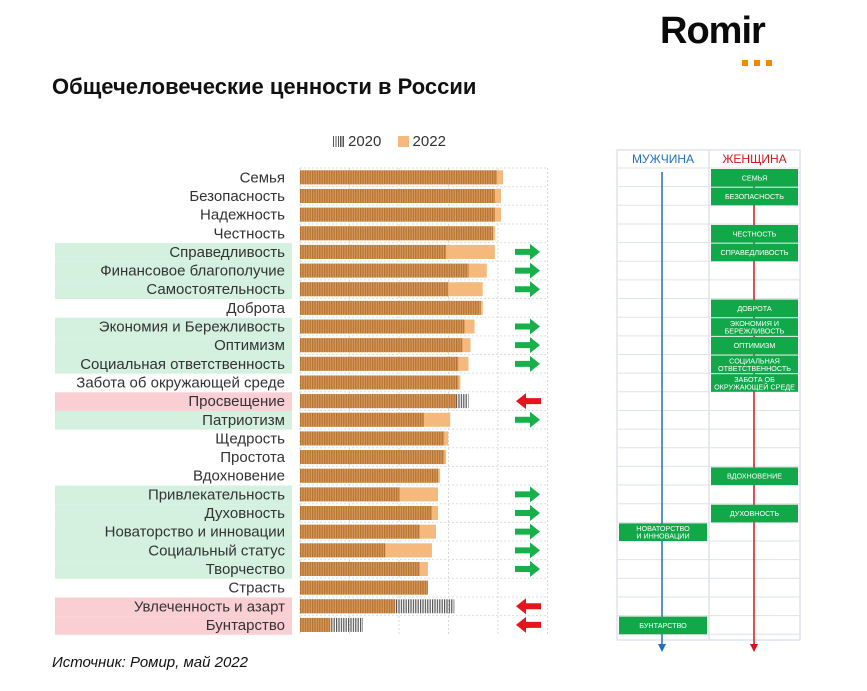 This screenshot has height=691, width=867. I want to click on legend-item-2020: 2020, so click(357, 141).